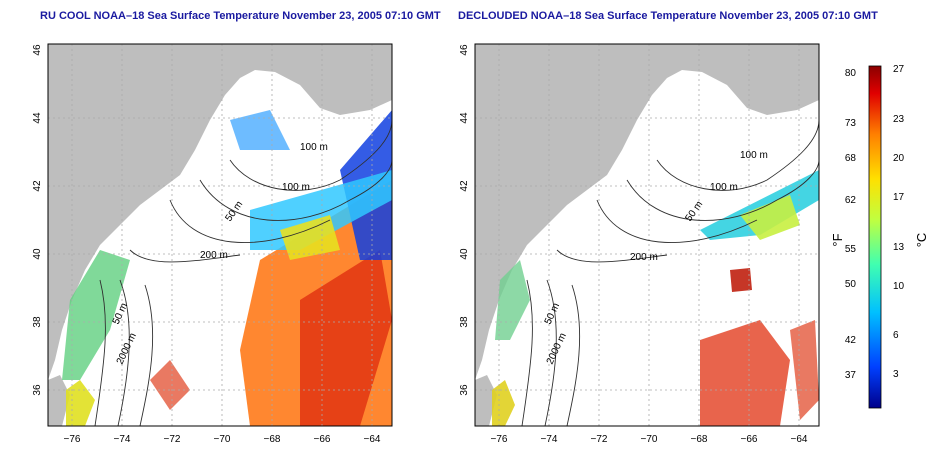 Image resolution: width=950 pixels, height=475 pixels. I want to click on colorbar-f-tick: 55, so click(851, 249).